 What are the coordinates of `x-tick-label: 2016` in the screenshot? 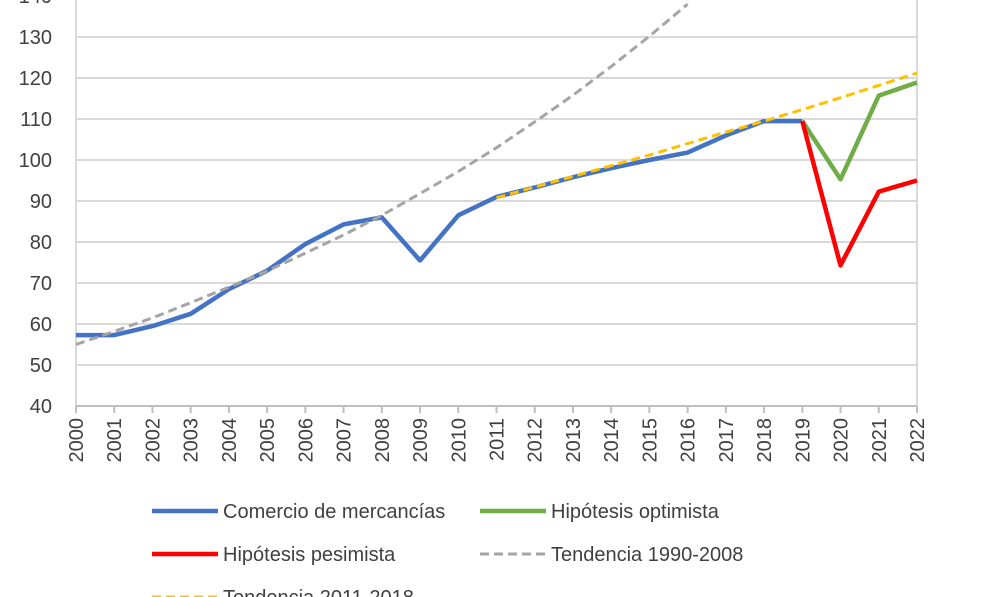 It's located at (689, 440).